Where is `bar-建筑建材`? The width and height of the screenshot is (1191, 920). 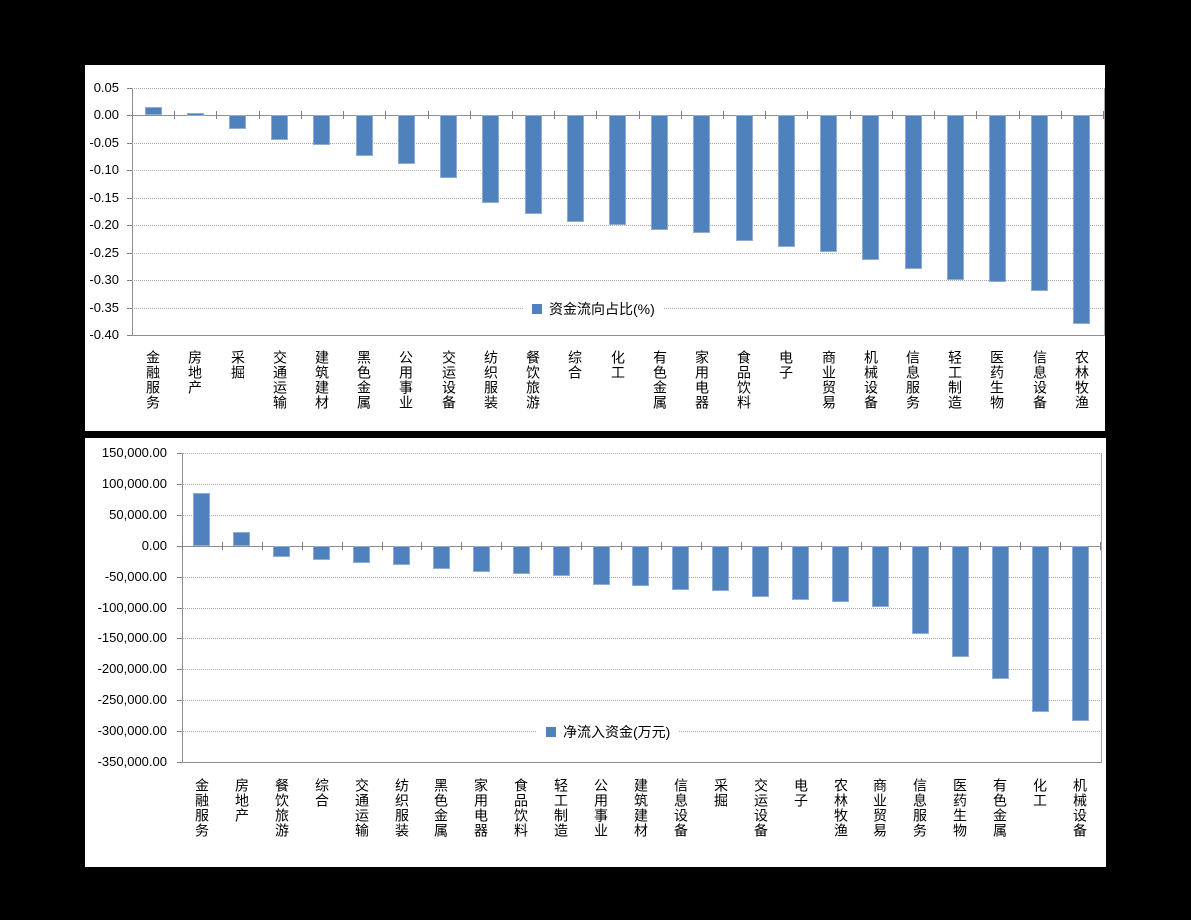
bar-建筑建材 is located at coordinates (321, 130).